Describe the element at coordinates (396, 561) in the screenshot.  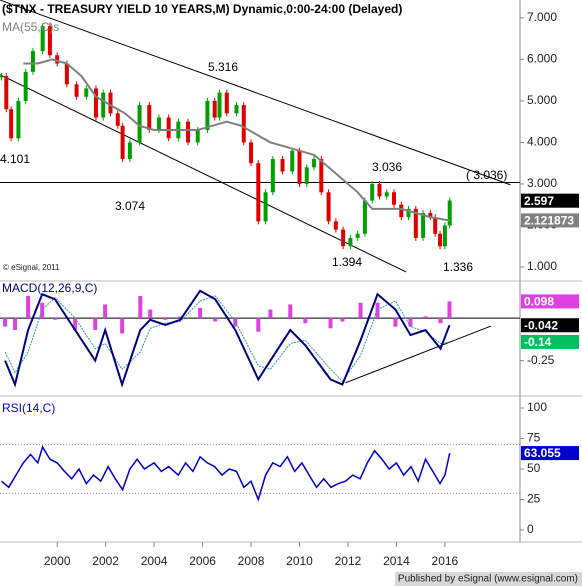
I see `x-tick-label: 2014` at that location.